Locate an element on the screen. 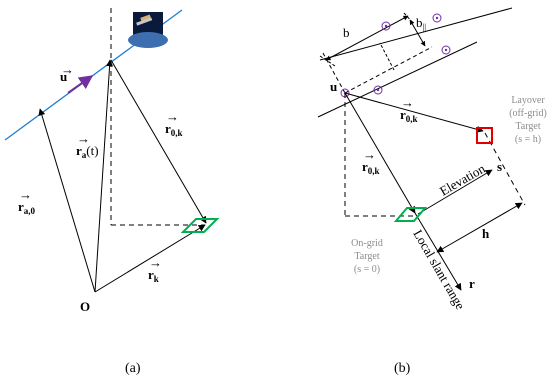  svg-text: (s = 0) is located at coordinates (367, 269).